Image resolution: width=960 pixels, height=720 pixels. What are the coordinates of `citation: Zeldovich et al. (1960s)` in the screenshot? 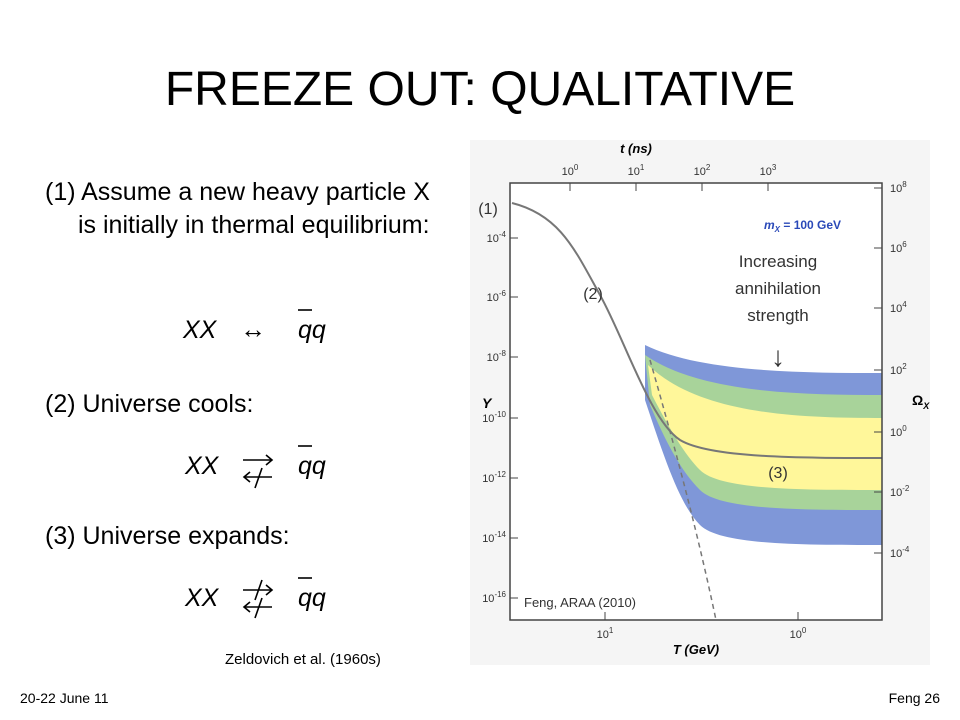 It's located at (303, 659).